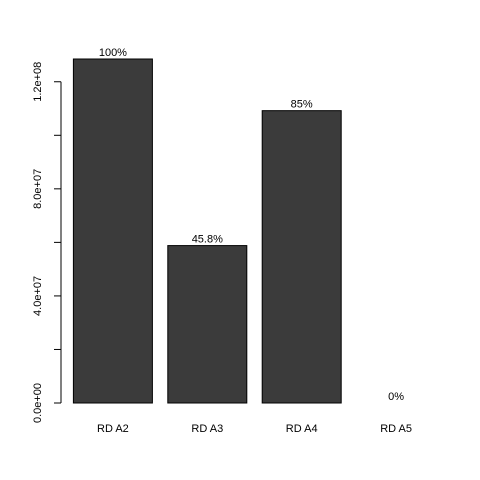  What do you see at coordinates (302, 105) in the screenshot?
I see `bar-data-label: 85%` at bounding box center [302, 105].